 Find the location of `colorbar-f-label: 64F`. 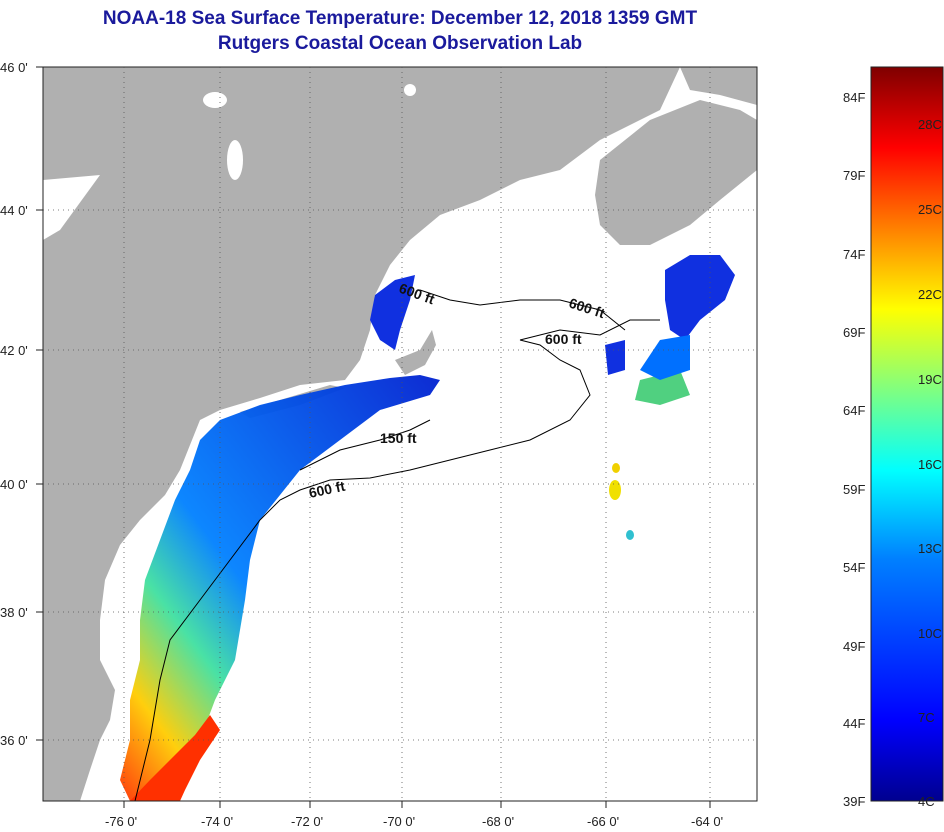

colorbar-f-label: 64F is located at coordinates (854, 410).